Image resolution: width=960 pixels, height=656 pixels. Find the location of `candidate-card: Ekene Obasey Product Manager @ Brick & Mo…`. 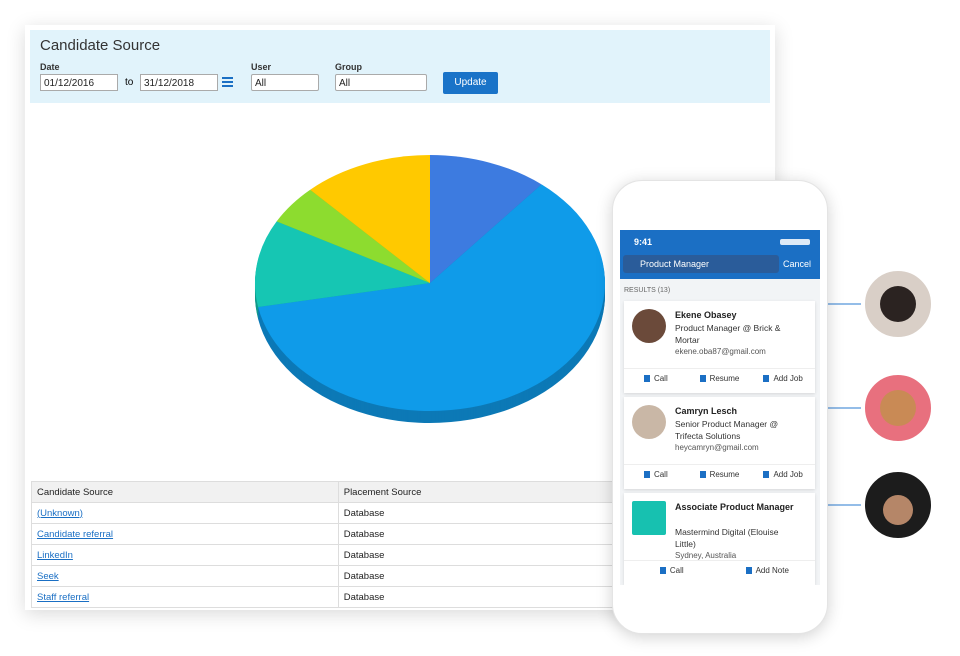

candidate-card: Ekene Obasey Product Manager @ Brick & Mo… is located at coordinates (719, 347).